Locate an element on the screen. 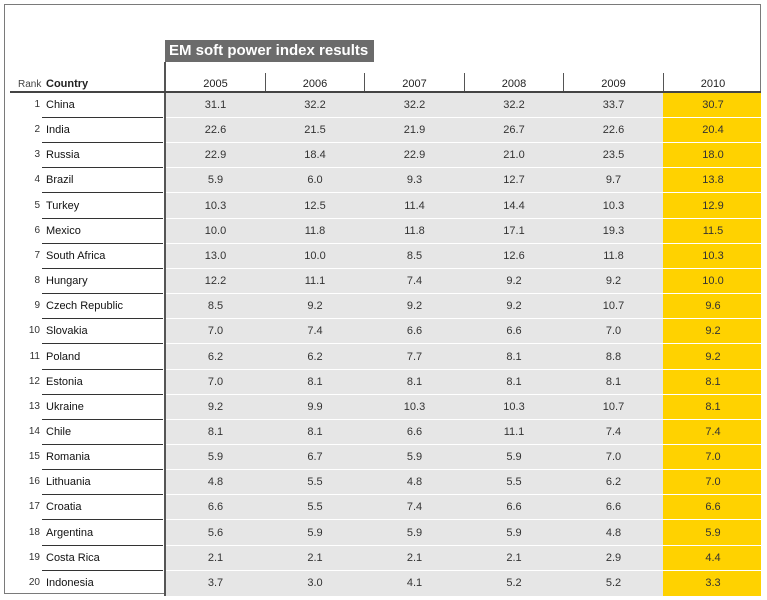  value-cell-2009: 11.8 is located at coordinates (613, 255).